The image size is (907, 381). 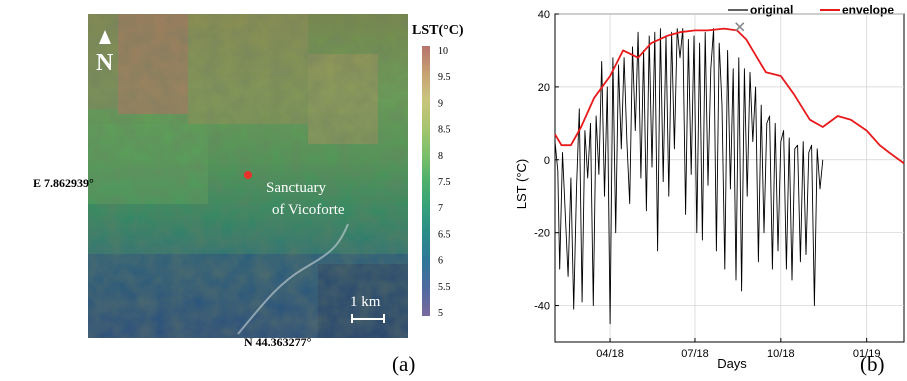 I want to click on colorbar-tick-label: 6.5, so click(x=444, y=234).